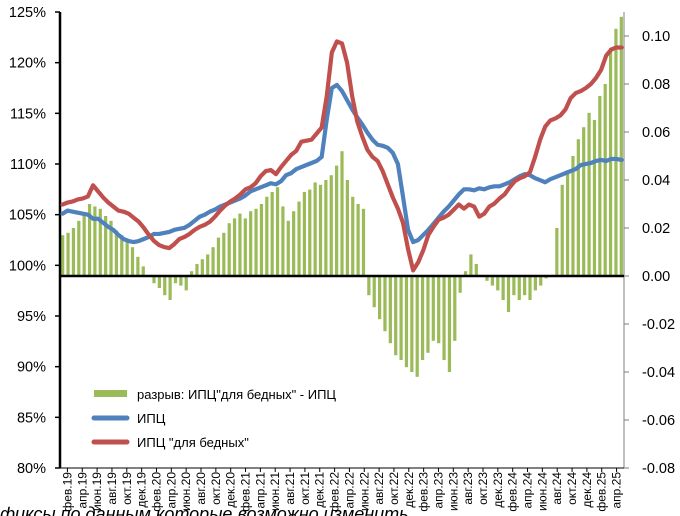 Image resolution: width=680 pixels, height=516 pixels. What do you see at coordinates (275, 491) in the screenshot?
I see `x-tick-label: июн.21` at bounding box center [275, 491].